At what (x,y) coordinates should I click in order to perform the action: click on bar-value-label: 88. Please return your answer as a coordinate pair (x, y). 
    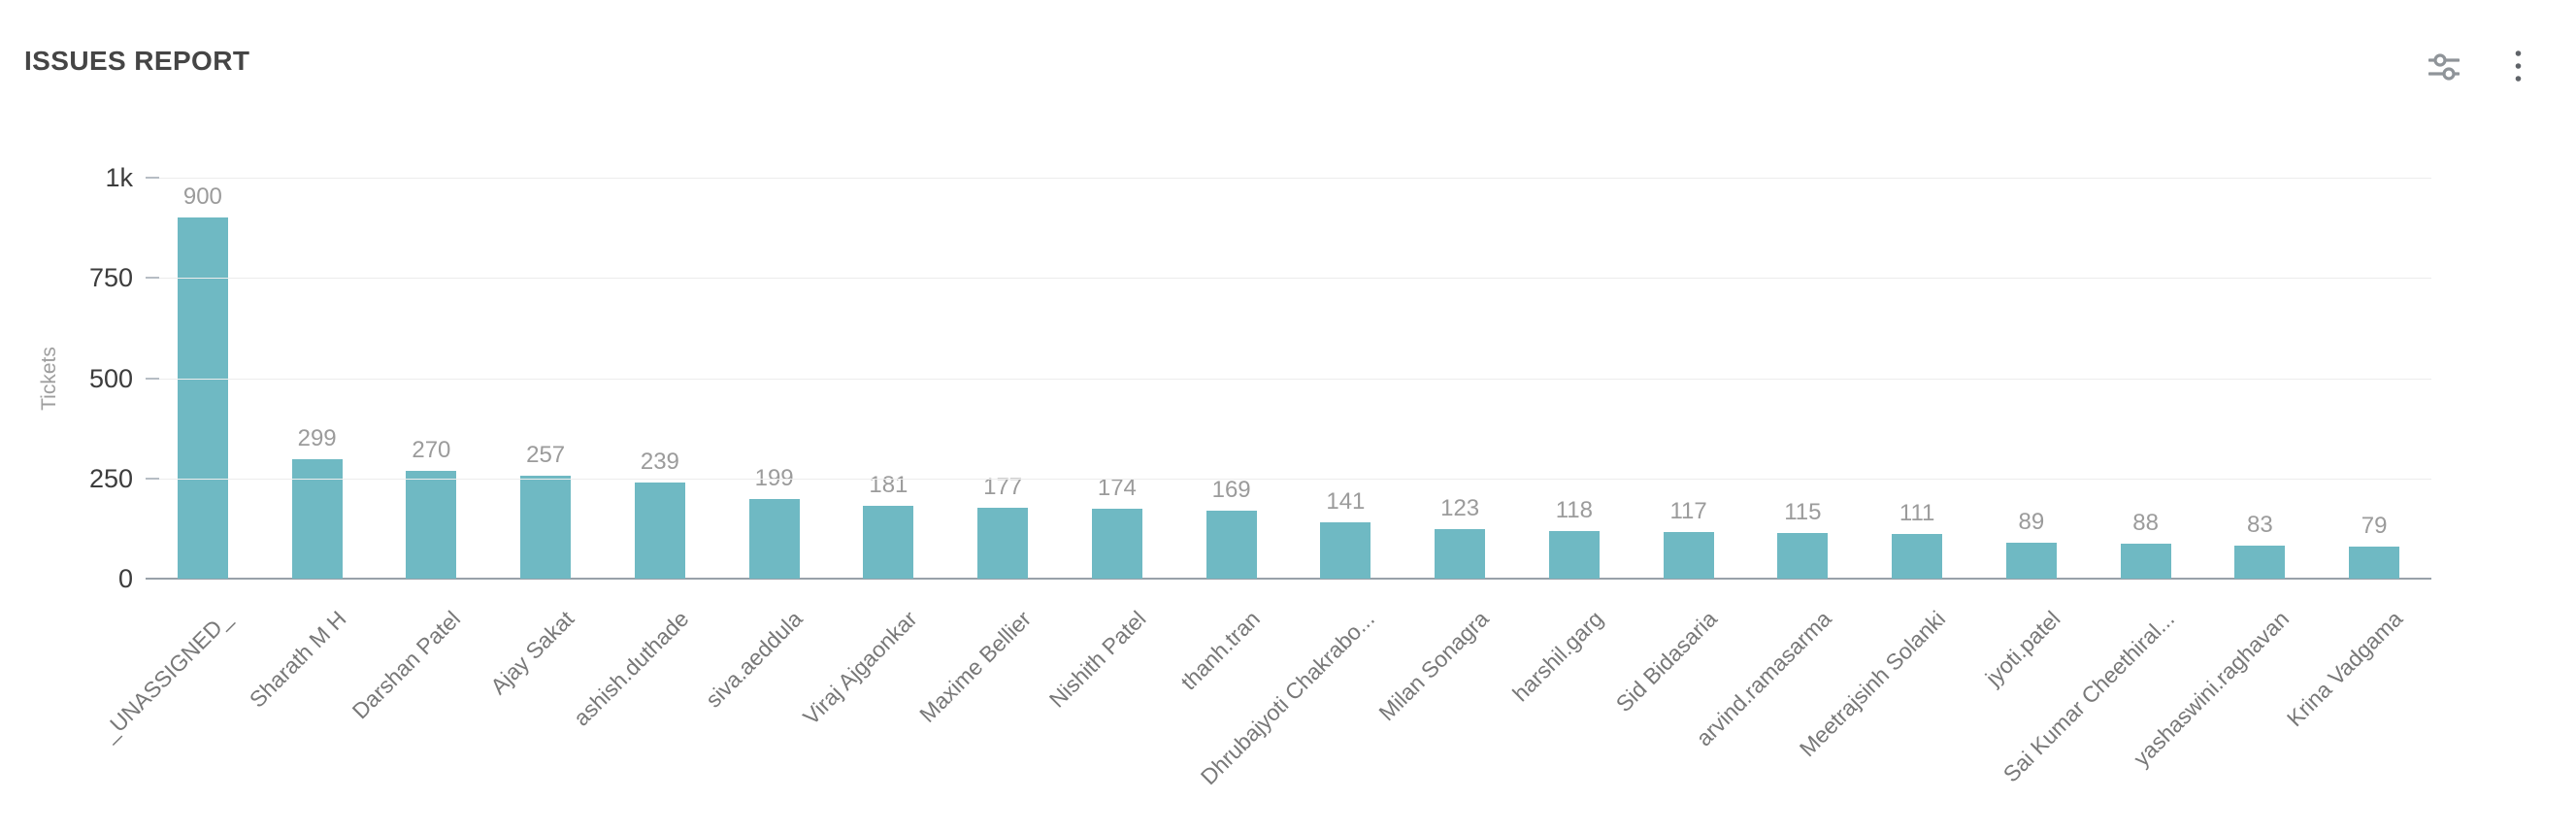
    Looking at the image, I should click on (2145, 522).